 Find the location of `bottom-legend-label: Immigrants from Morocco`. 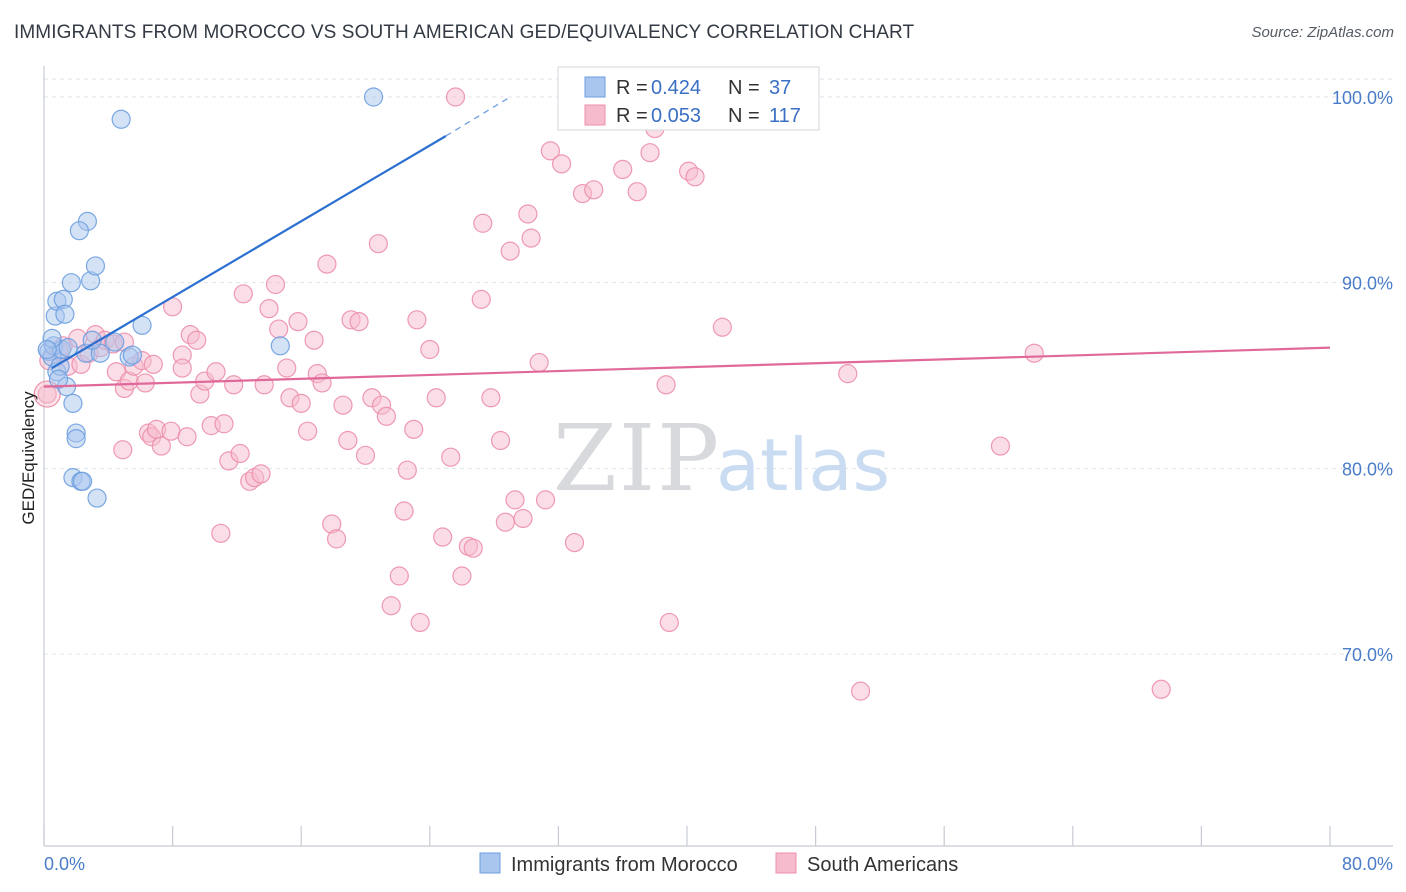

bottom-legend-label: Immigrants from Morocco is located at coordinates (624, 865).